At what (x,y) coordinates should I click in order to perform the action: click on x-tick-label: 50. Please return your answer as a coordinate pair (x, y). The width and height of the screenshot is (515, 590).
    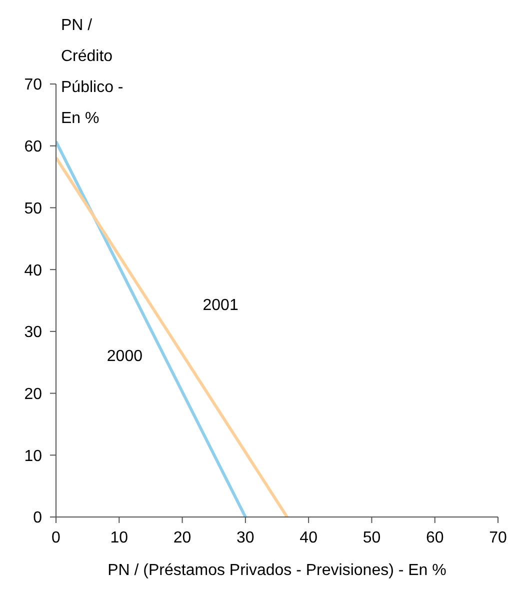
    Looking at the image, I should click on (371, 537).